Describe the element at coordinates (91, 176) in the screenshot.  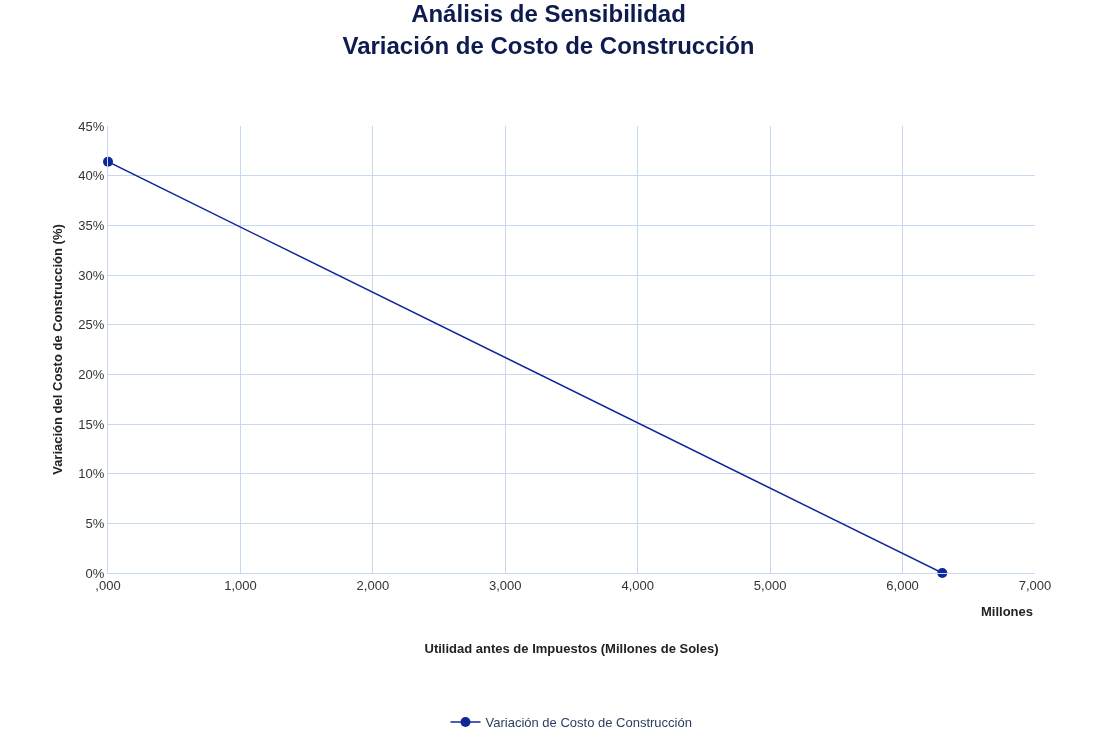
I see `y-tick-label: 40%` at that location.